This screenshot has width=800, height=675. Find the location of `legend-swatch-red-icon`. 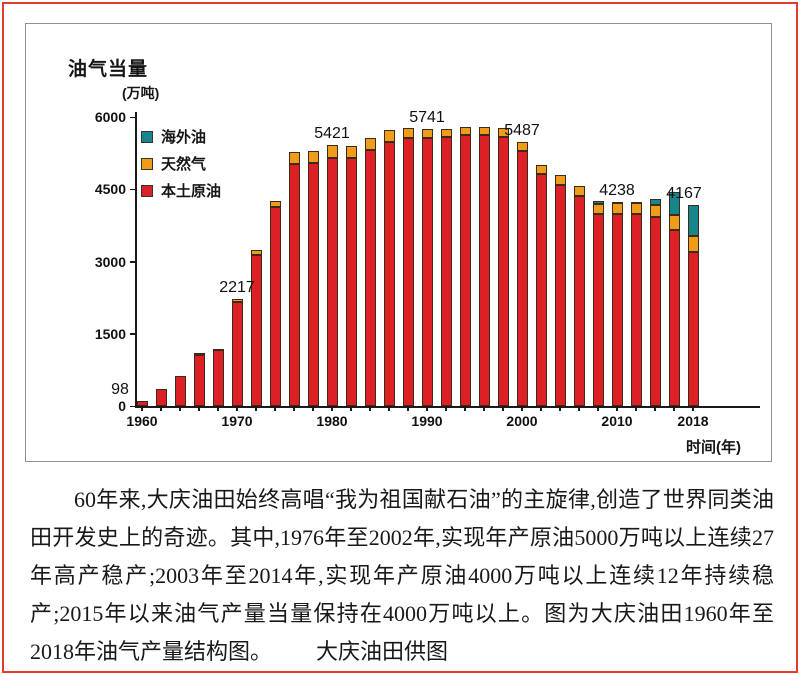

legend-swatch-red-icon is located at coordinates (147, 190).